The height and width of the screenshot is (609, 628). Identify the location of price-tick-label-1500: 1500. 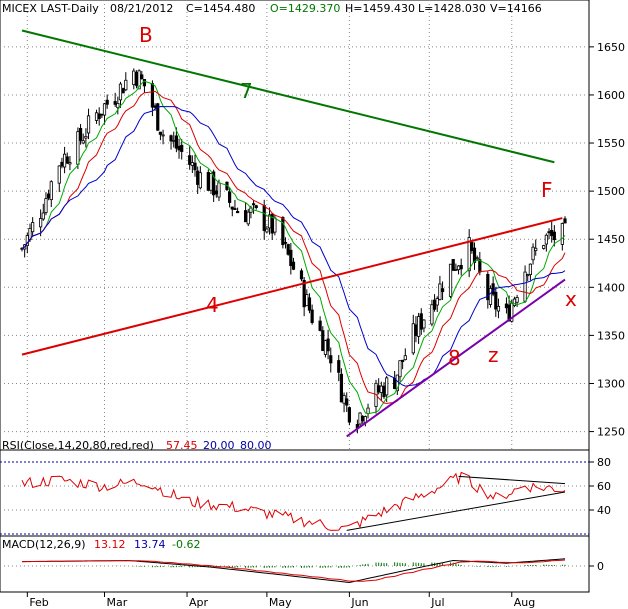
(611, 191).